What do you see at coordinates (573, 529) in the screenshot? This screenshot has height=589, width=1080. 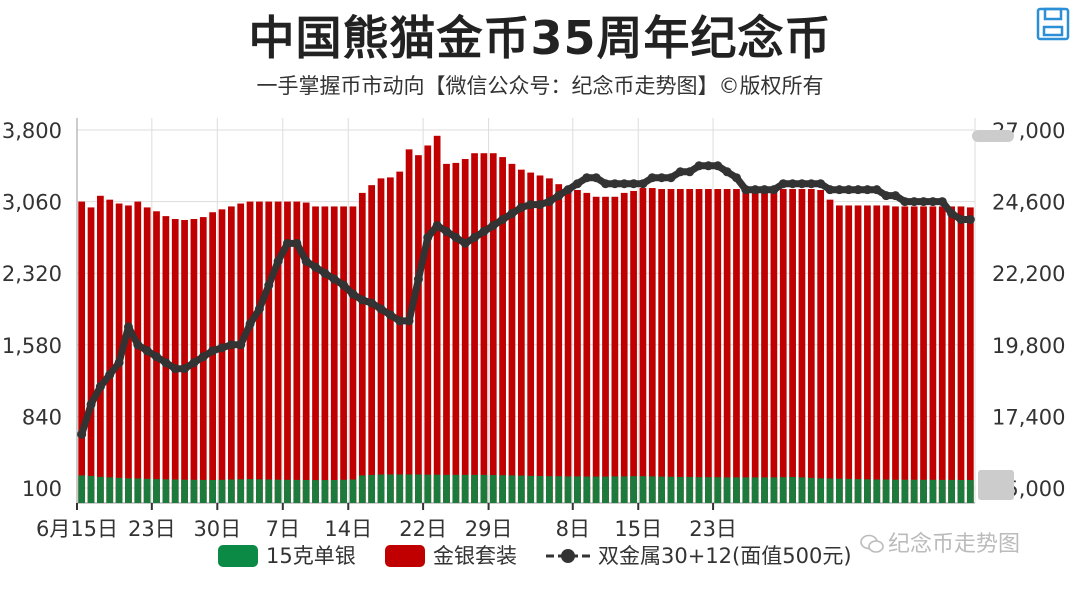 I see `x-tick-label: 8日` at bounding box center [573, 529].